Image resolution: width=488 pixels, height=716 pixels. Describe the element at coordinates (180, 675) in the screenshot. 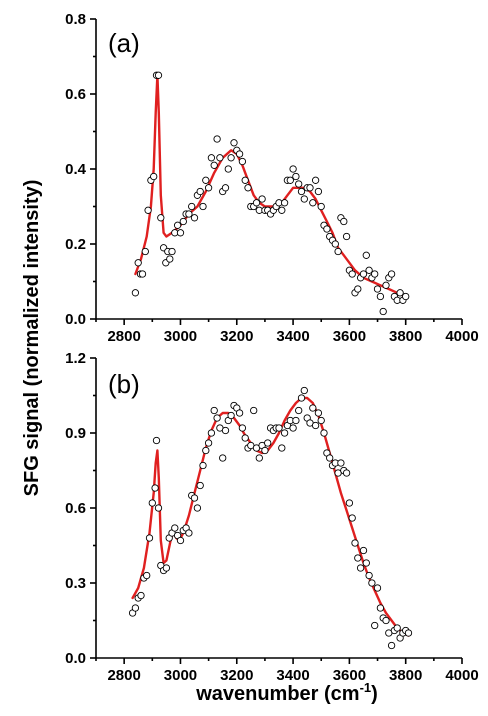

I see `x-tick-label: 3000` at that location.